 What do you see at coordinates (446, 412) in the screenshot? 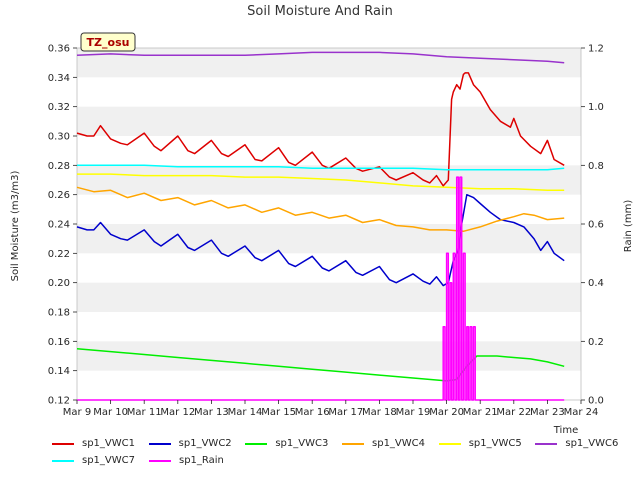
I see `x-tick-label: Mar 20` at bounding box center [446, 412].